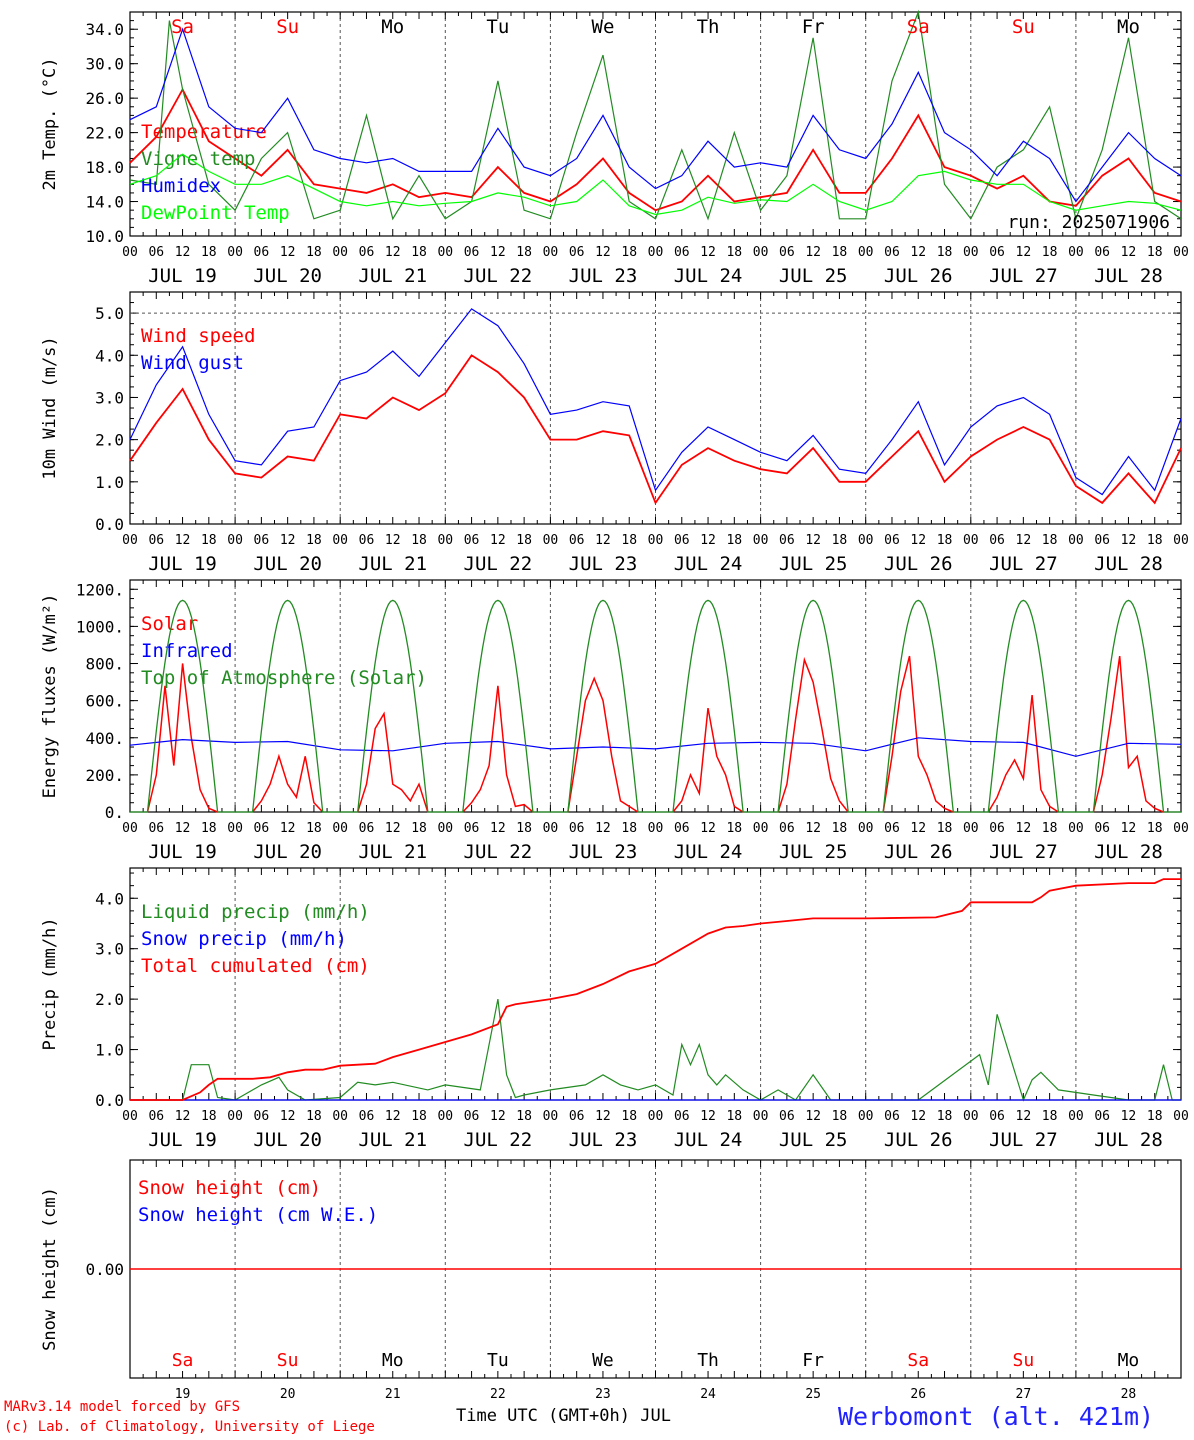  Describe the element at coordinates (204, 132) in the screenshot. I see `legend-temperature: Temperature` at that location.